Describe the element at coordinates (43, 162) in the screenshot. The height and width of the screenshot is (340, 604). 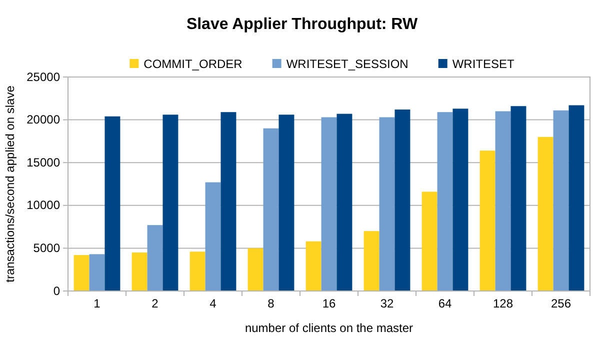
I see `y-tick-label: 15000` at that location.